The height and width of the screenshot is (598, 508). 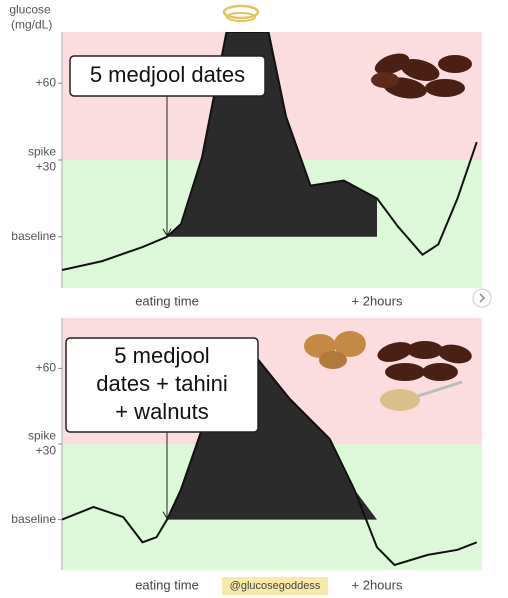 I want to click on callout-text: 5 medjool dates, so click(x=167, y=74).